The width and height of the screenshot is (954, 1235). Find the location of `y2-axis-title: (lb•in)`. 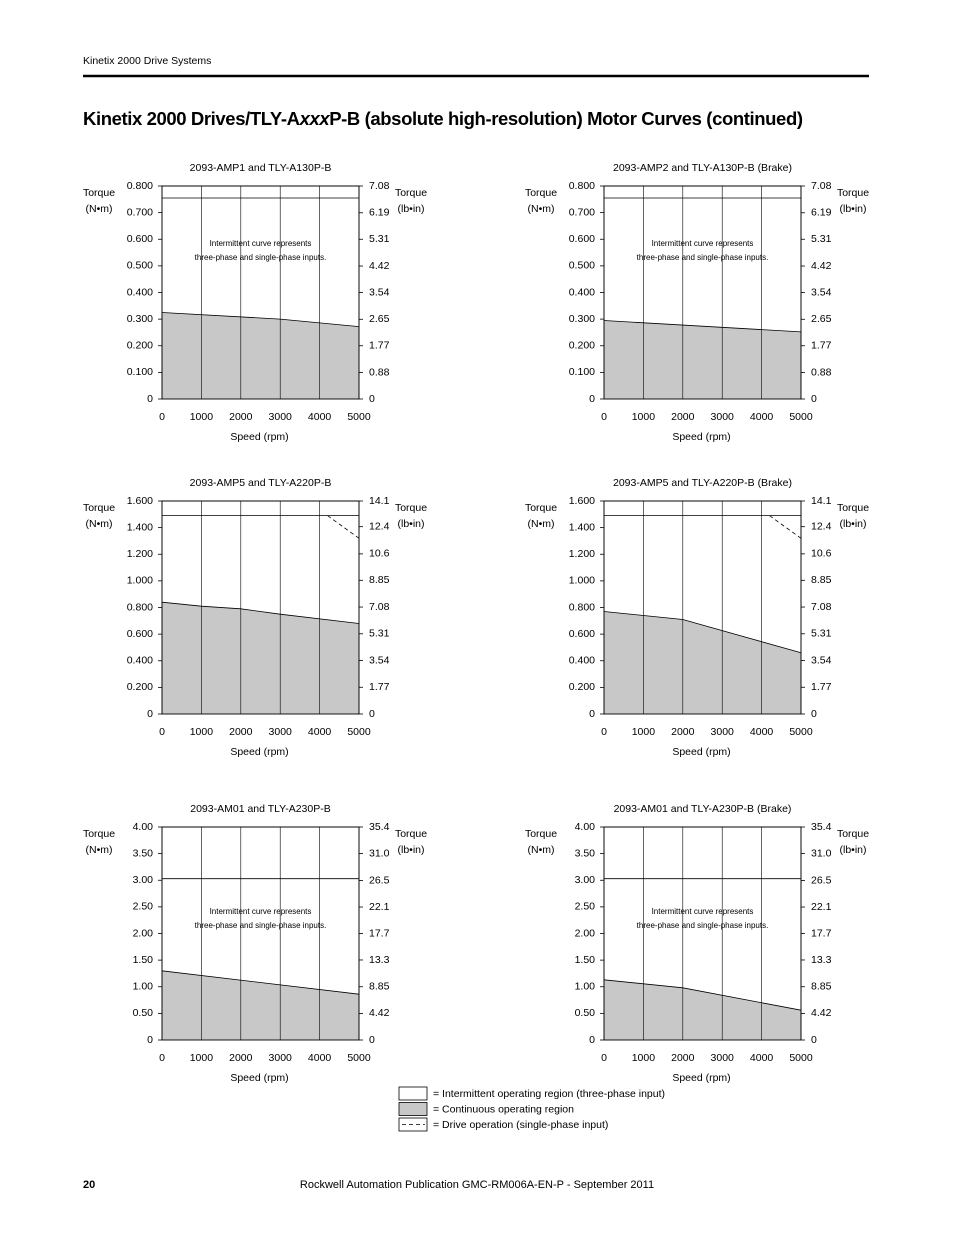

y2-axis-title: (lb•in) is located at coordinates (852, 209).